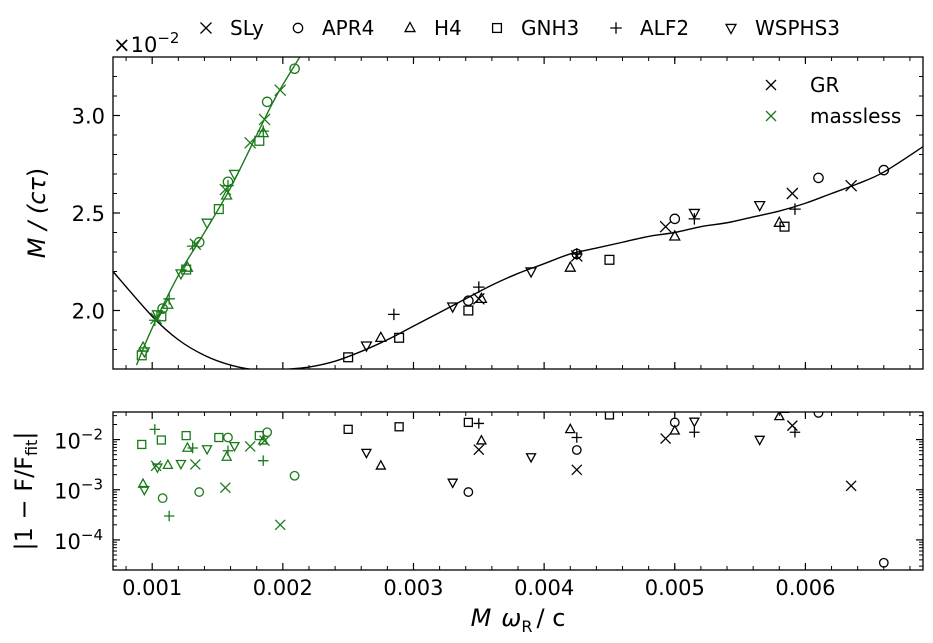 The height and width of the screenshot is (643, 933). I want to click on y-tick-label-top: 2.0, so click(88, 312).